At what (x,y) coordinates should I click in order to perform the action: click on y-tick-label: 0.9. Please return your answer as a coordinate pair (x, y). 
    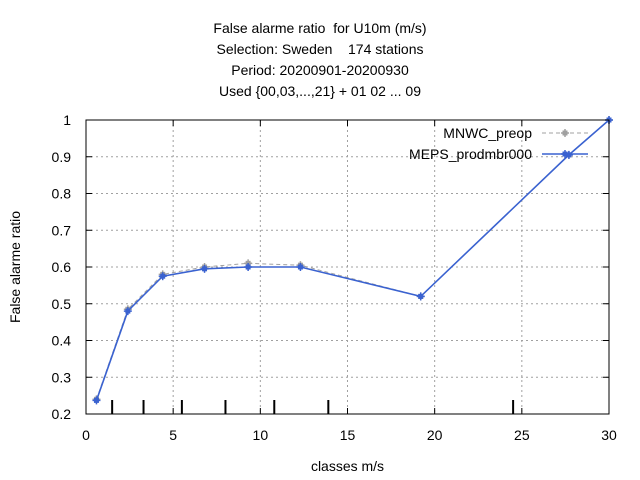
    Looking at the image, I should click on (62, 157).